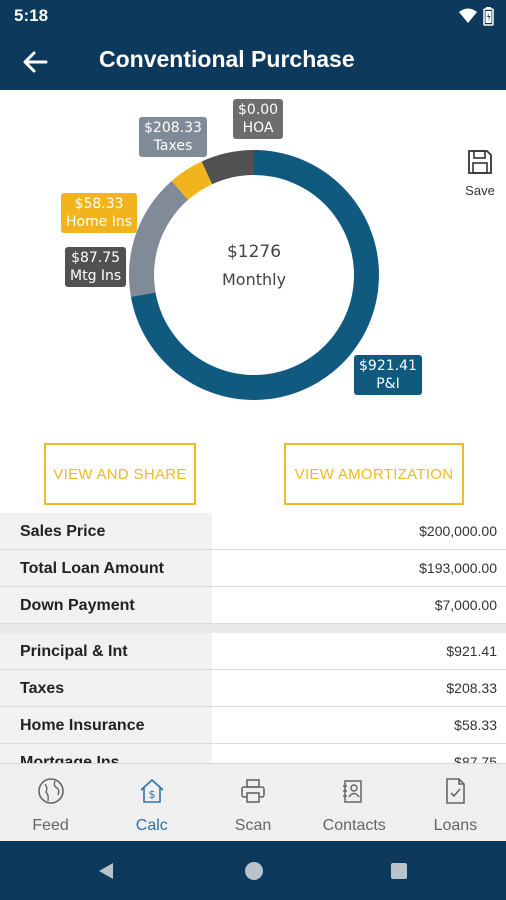  What do you see at coordinates (50, 825) in the screenshot?
I see `nav-label: Feed` at bounding box center [50, 825].